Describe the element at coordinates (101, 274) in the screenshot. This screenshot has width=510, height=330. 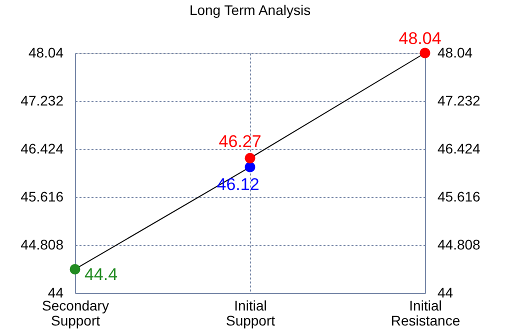
I see `data-label: 44.4` at that location.